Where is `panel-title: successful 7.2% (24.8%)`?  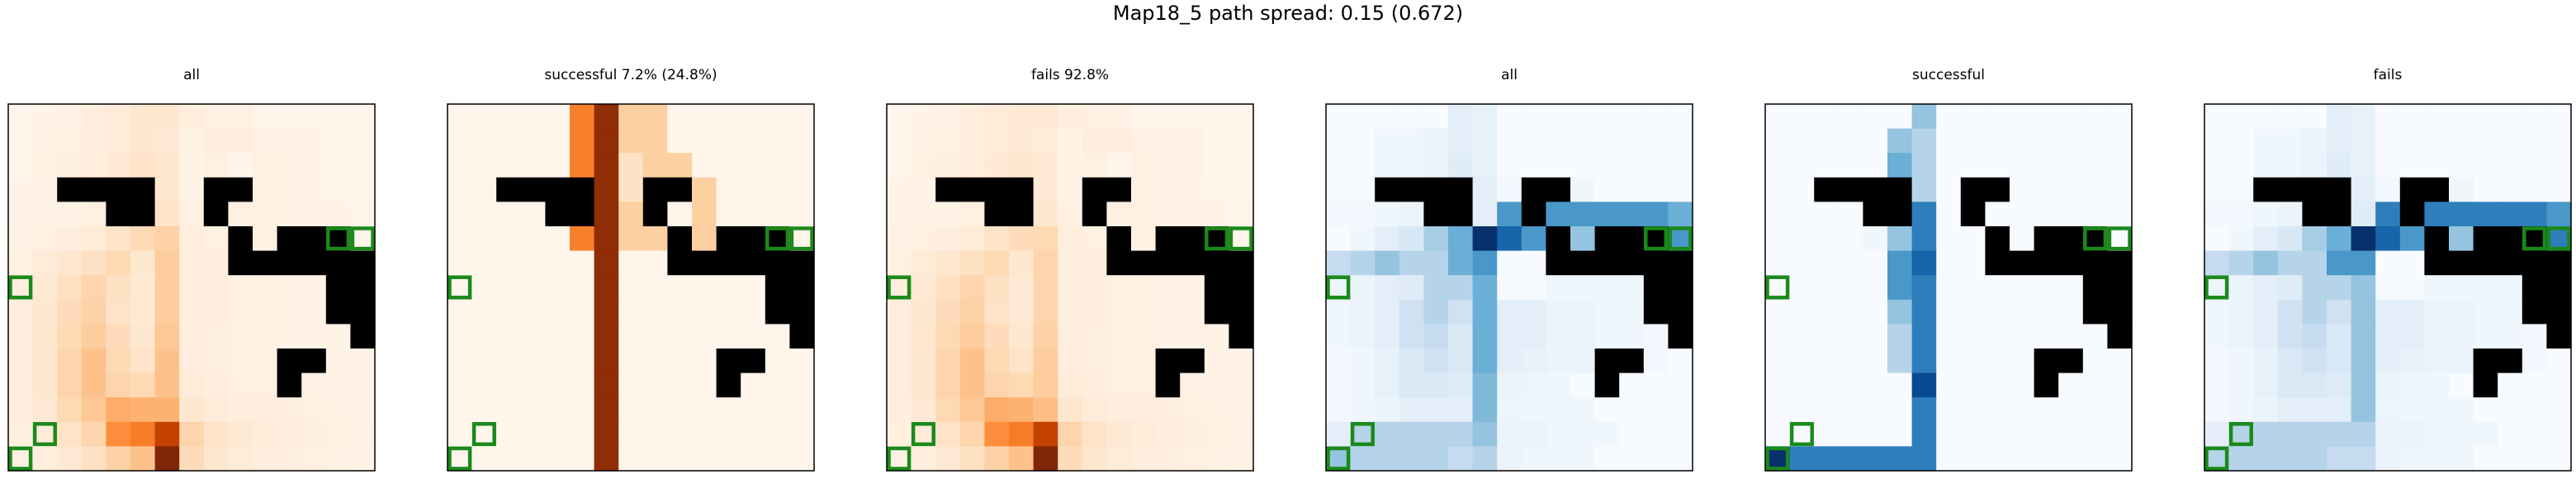
panel-title: successful 7.2% (24.8%) is located at coordinates (630, 75).